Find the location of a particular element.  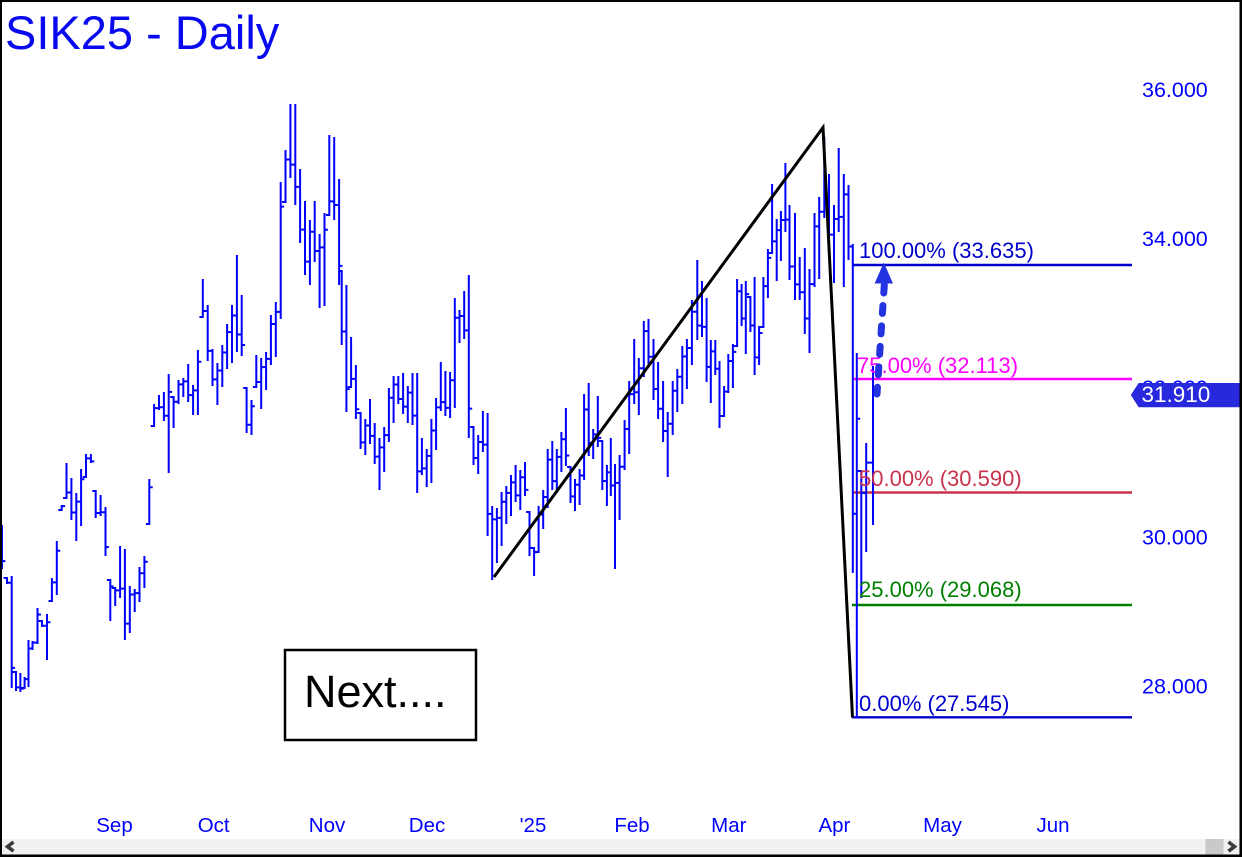

svg-text: 36.000 is located at coordinates (1175, 90).